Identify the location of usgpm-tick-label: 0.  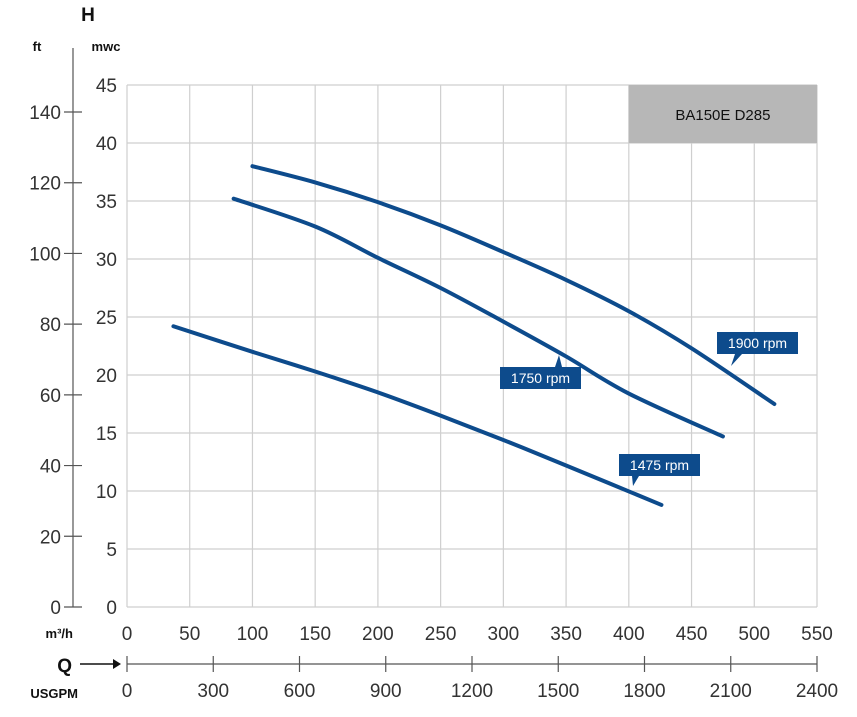
(127, 691).